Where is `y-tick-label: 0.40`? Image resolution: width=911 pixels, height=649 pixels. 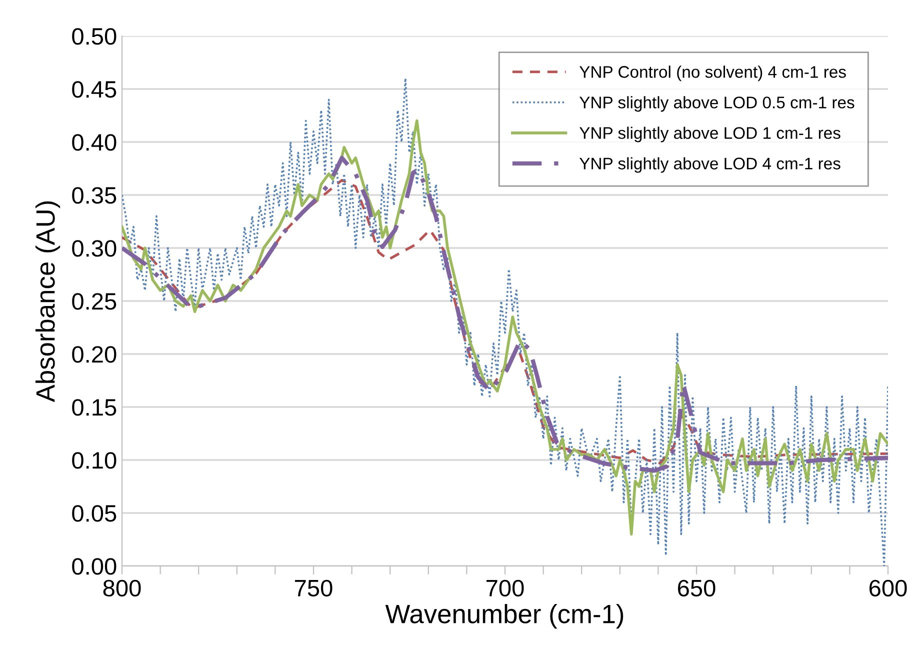 y-tick-label: 0.40 is located at coordinates (94, 142).